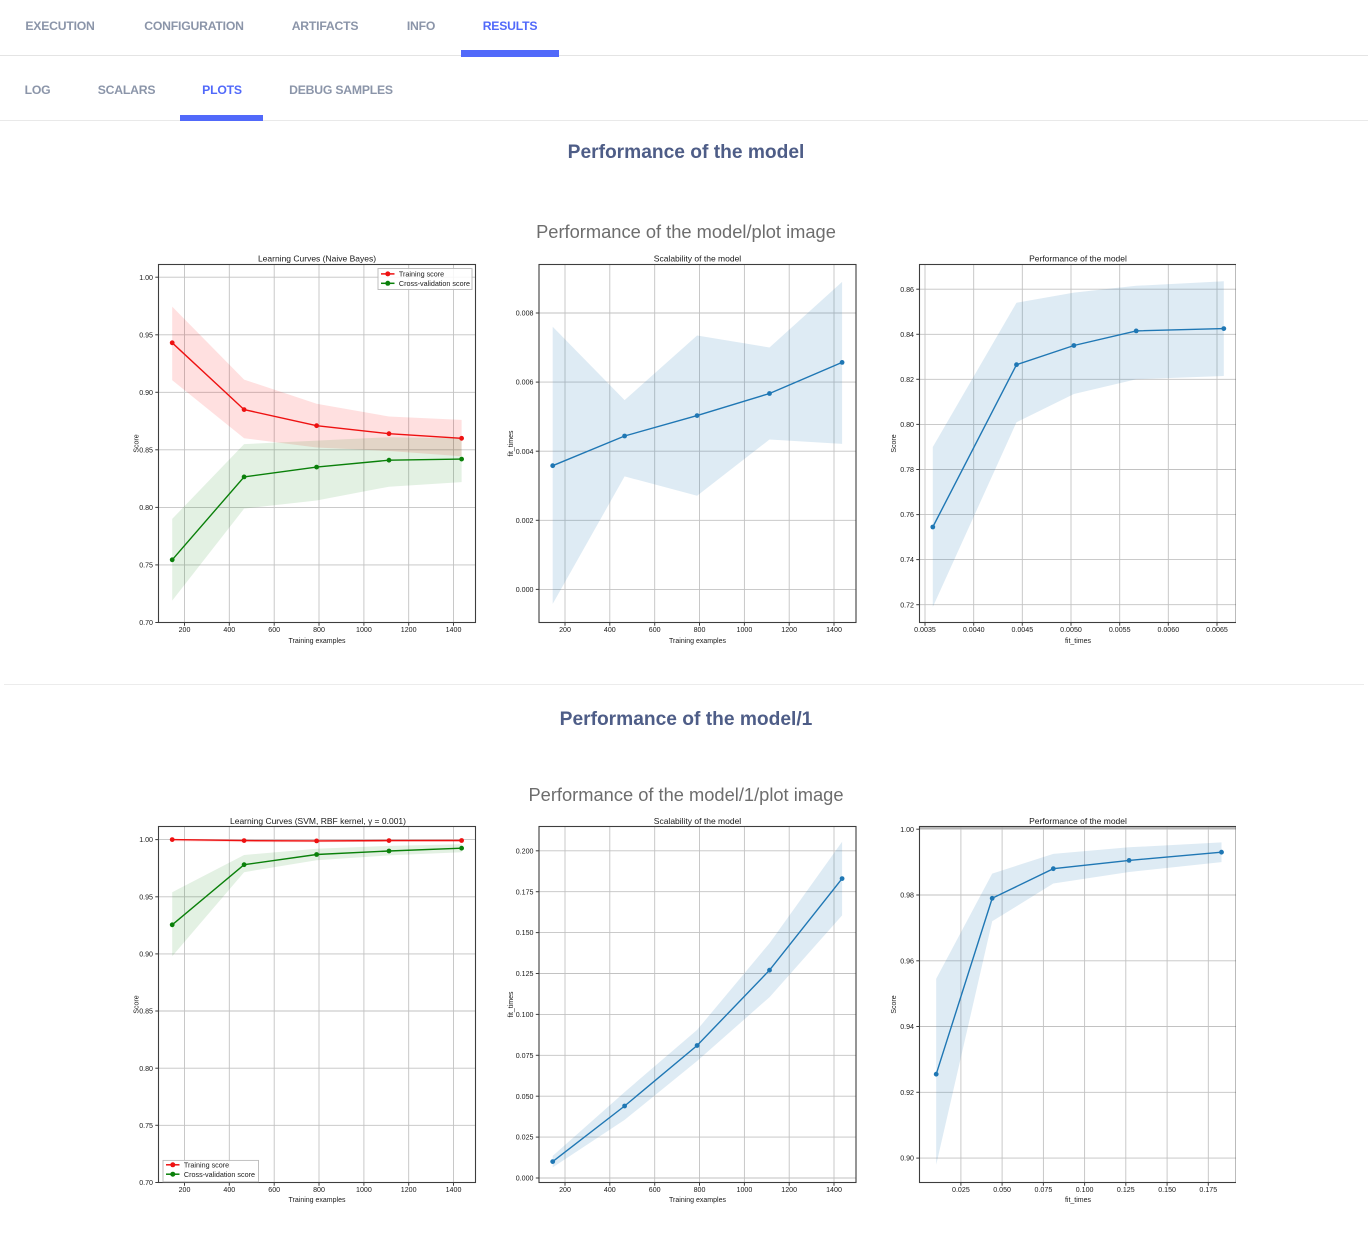  What do you see at coordinates (907, 1027) in the screenshot?
I see `svg-text: 0.94` at bounding box center [907, 1027].